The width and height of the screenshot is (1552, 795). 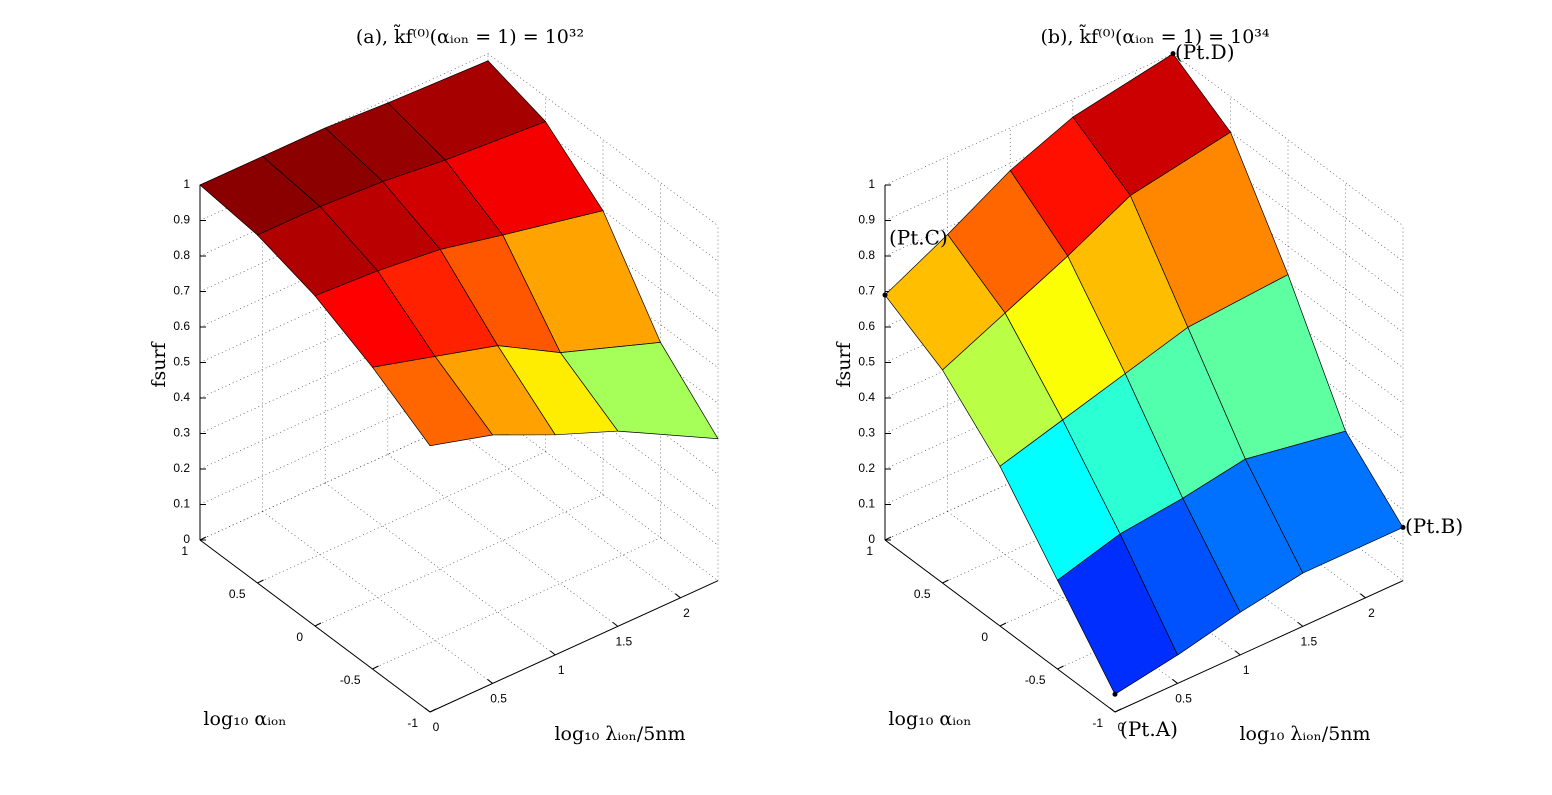 What do you see at coordinates (412, 723) in the screenshot?
I see `y-tick-label: -1` at bounding box center [412, 723].